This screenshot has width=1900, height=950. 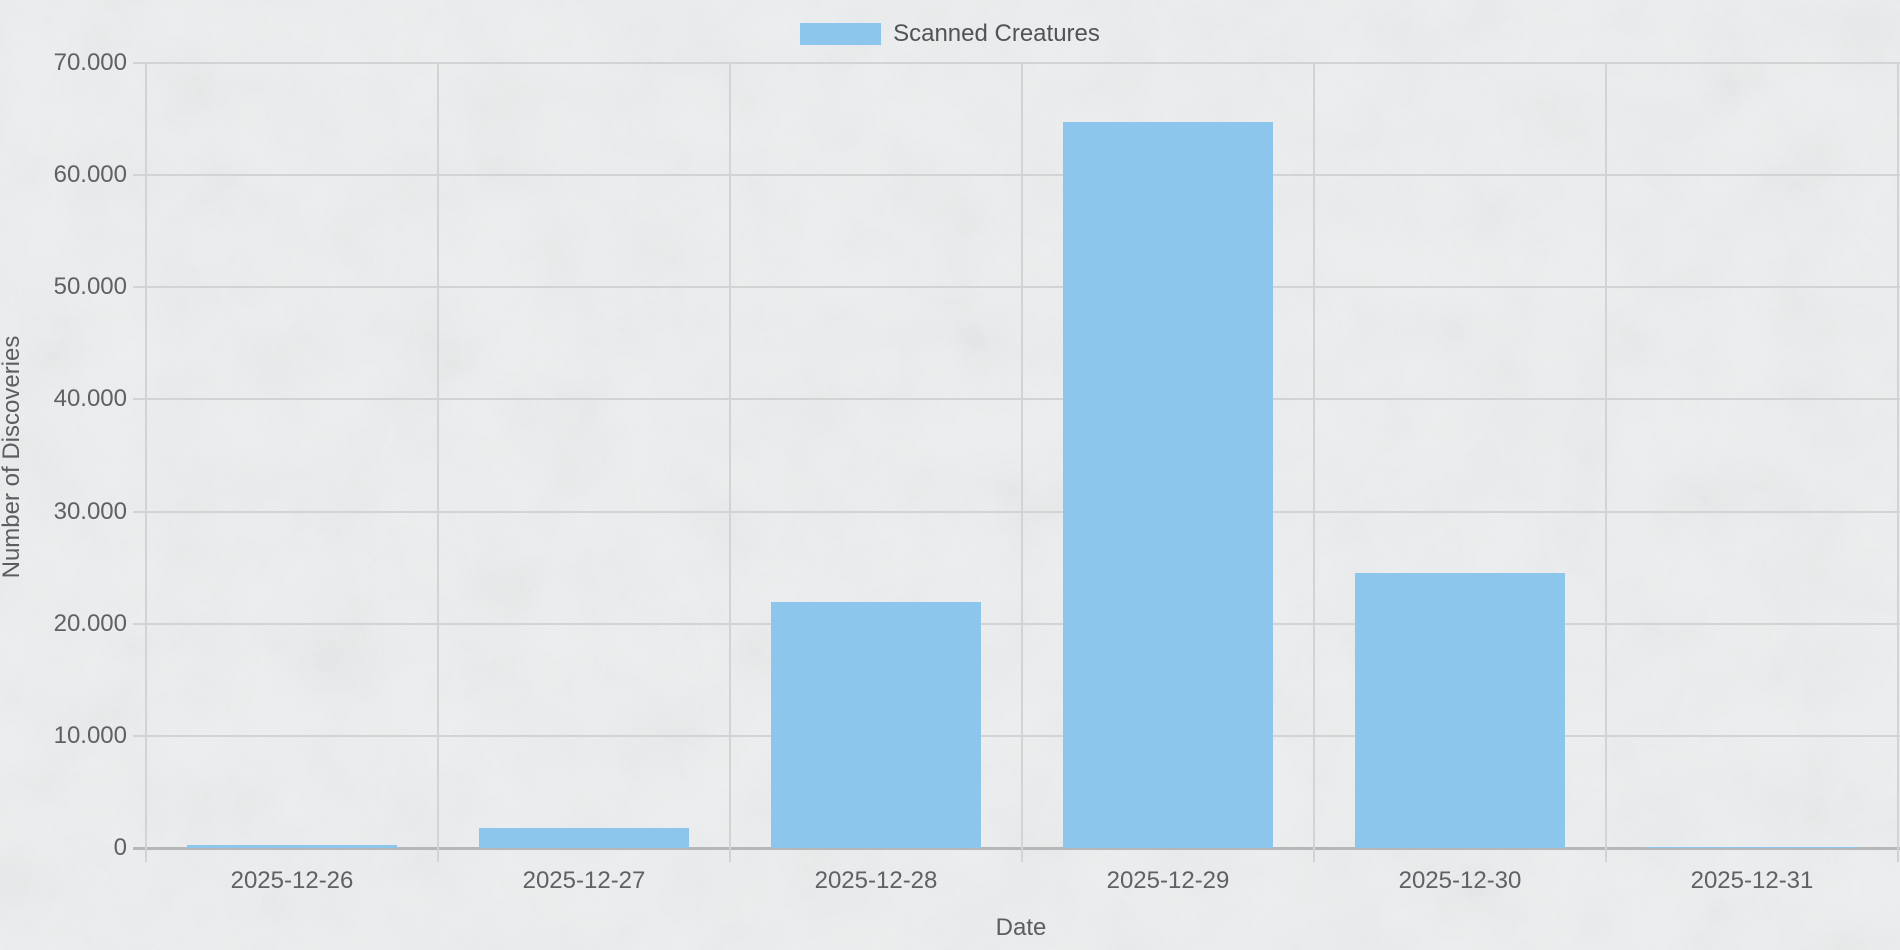 I want to click on x-tick-label: 2025-12-30, so click(x=1460, y=880).